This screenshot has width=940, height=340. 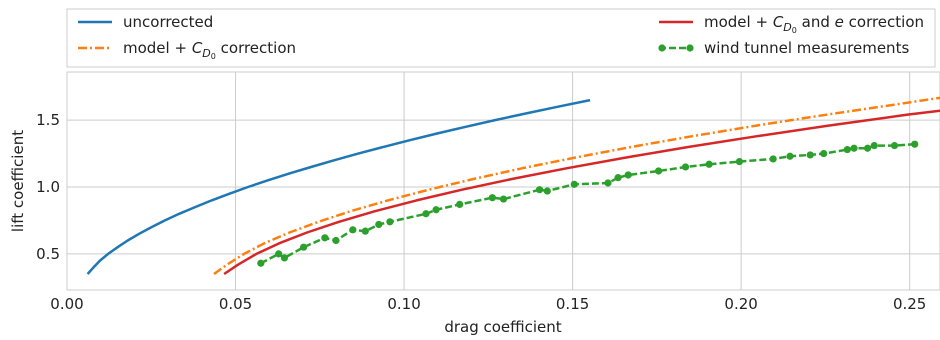 I want to click on legend-entry-cd0-e-correction: model + CD0 and e correction, so click(x=791, y=24).